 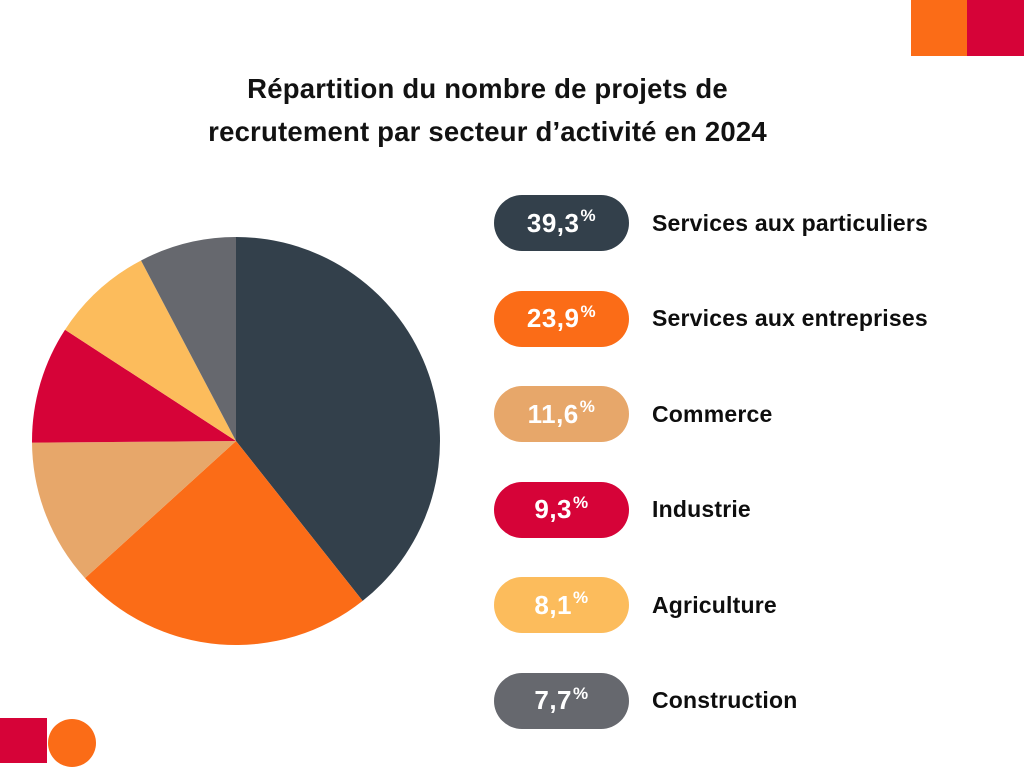 What do you see at coordinates (72, 743) in the screenshot?
I see `corner-decoration-orange-circle` at bounding box center [72, 743].